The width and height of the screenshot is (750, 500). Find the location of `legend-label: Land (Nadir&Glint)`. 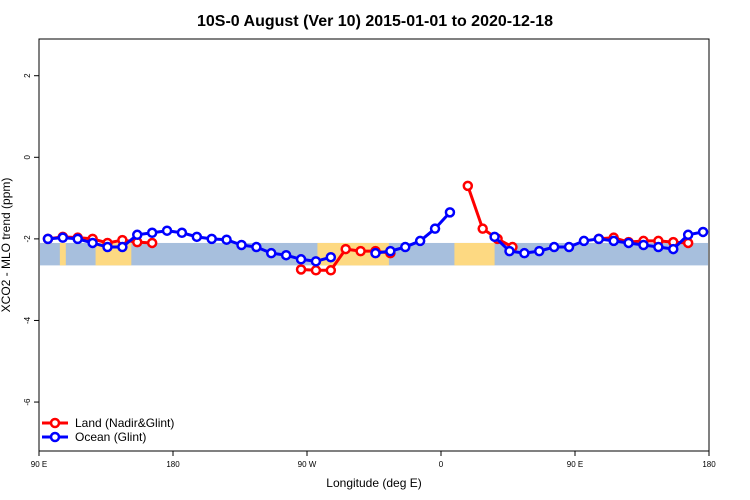

legend-label: Land (Nadir&Glint) is located at coordinates (124, 423).